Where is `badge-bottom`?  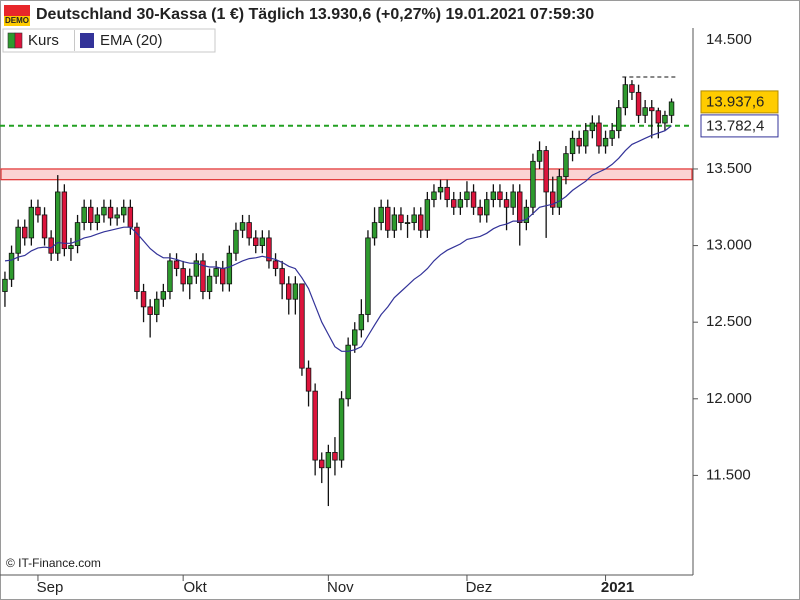
badge-bottom is located at coordinates (17, 21).